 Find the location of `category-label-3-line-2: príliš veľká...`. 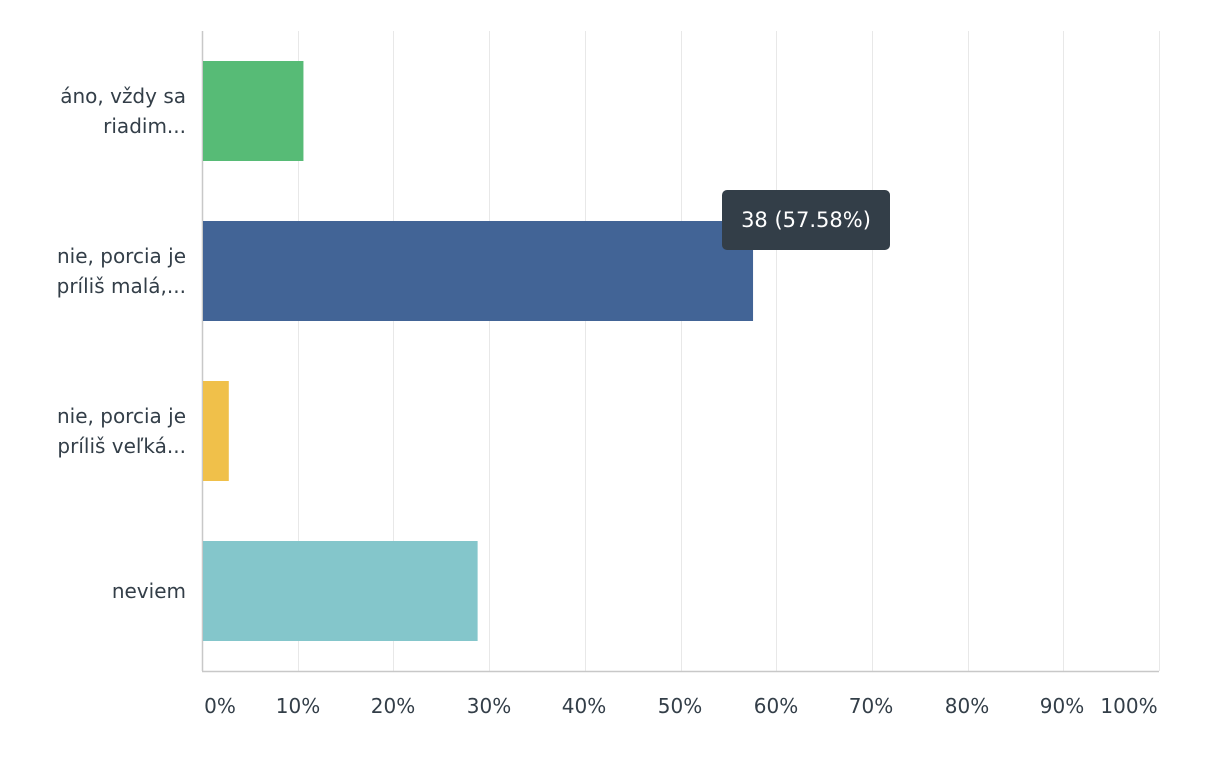

category-label-3-line-2: príliš veľká... is located at coordinates (121, 446).